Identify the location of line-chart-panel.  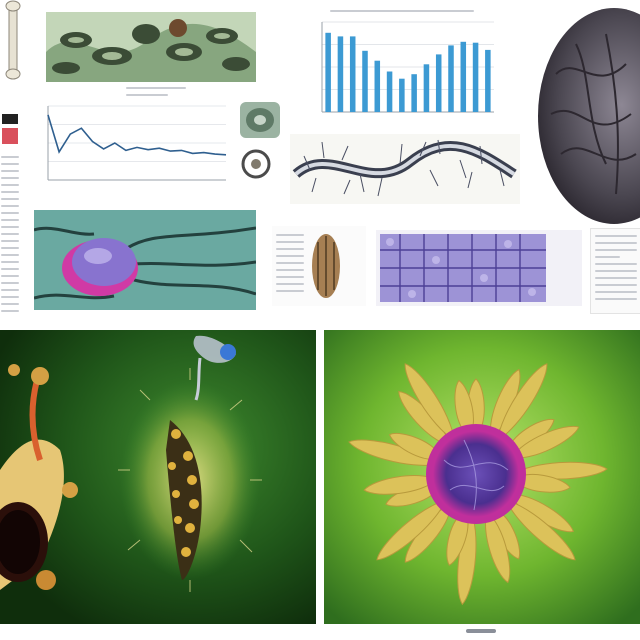
(131, 137).